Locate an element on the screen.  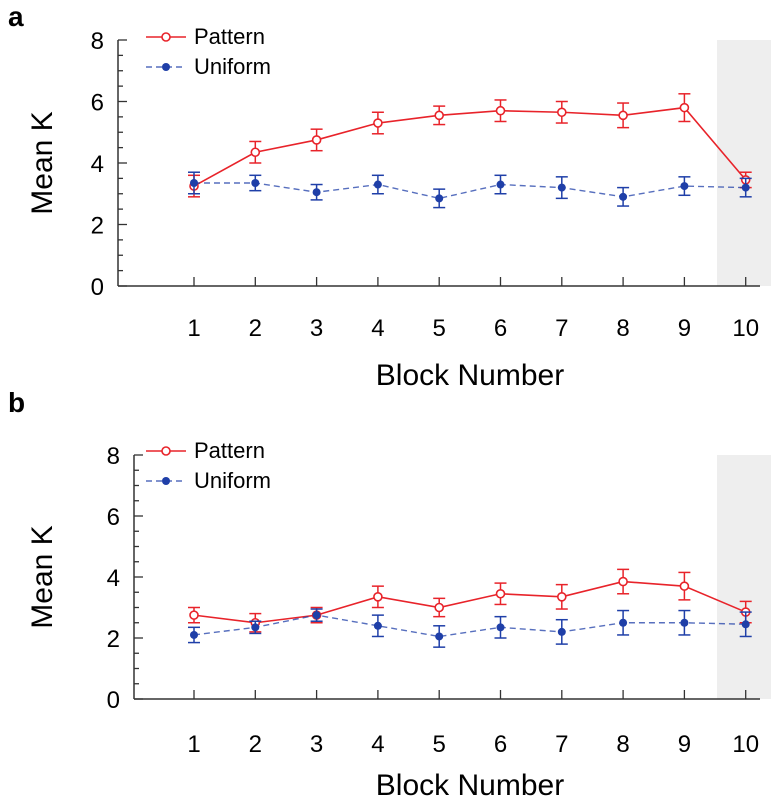
panel-label: b is located at coordinates (16, 402).